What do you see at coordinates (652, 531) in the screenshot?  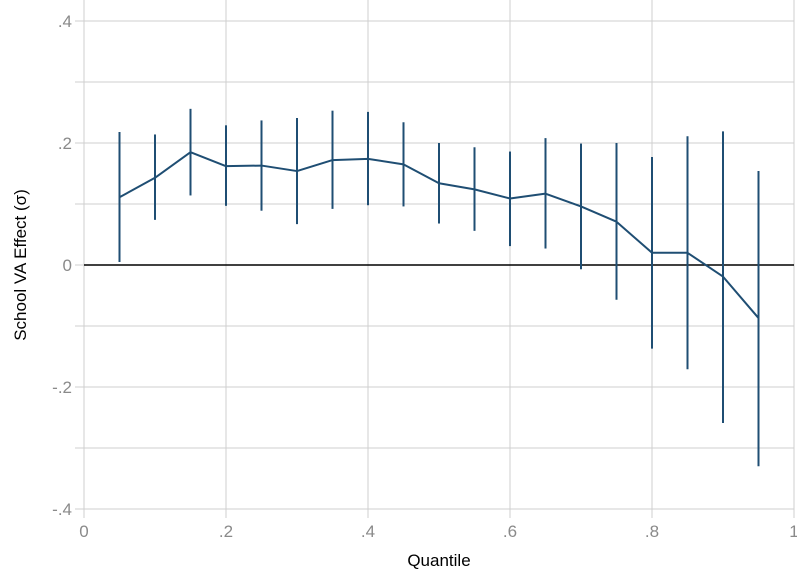 I see `x-tick-label: .8` at bounding box center [652, 531].